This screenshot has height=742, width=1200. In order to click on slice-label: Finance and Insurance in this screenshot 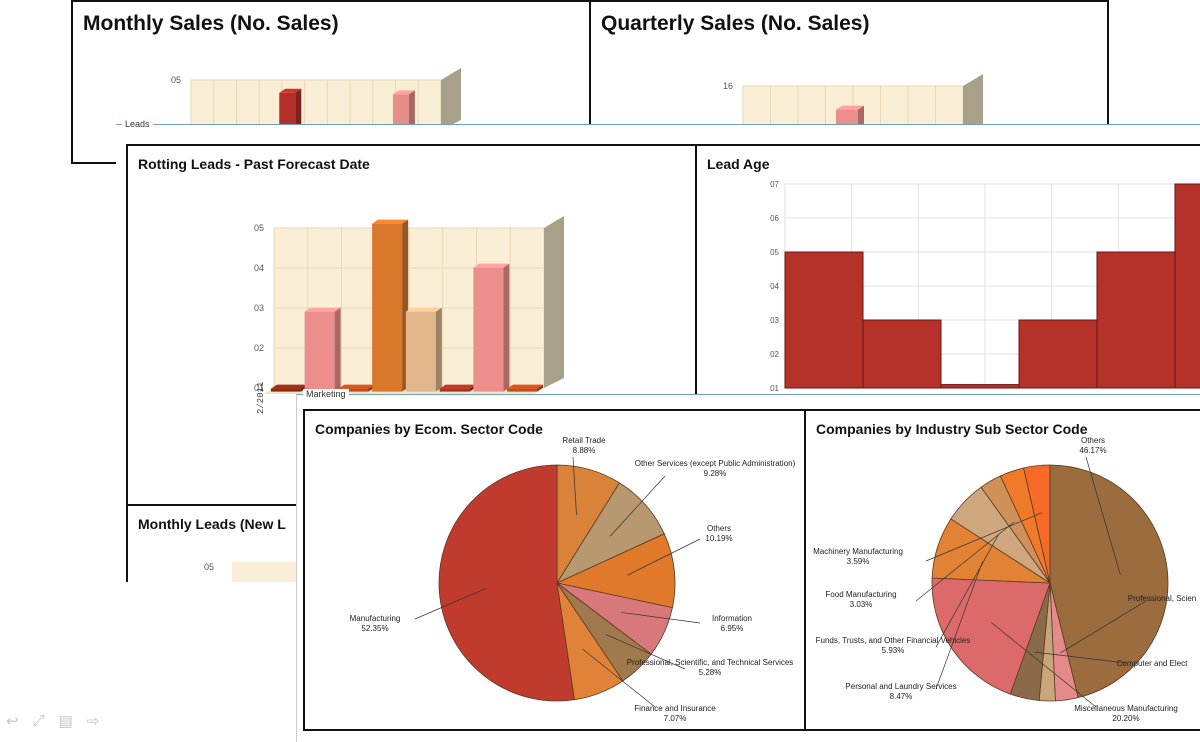, I will do `click(675, 708)`.